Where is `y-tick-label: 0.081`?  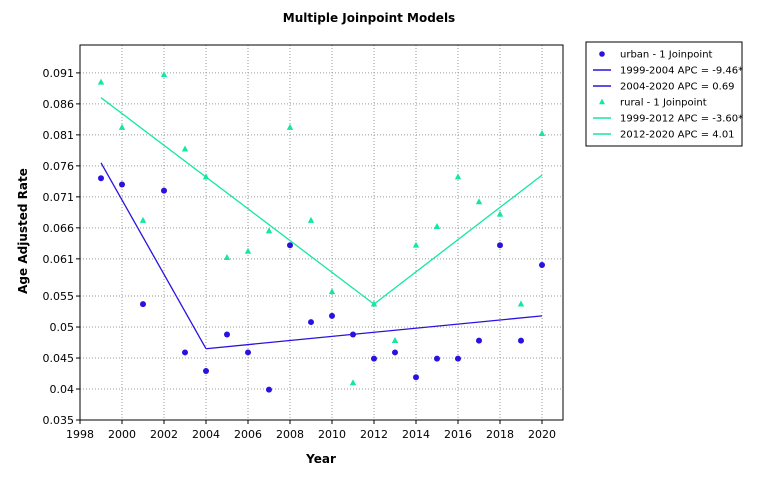 y-tick-label: 0.081 is located at coordinates (59, 135).